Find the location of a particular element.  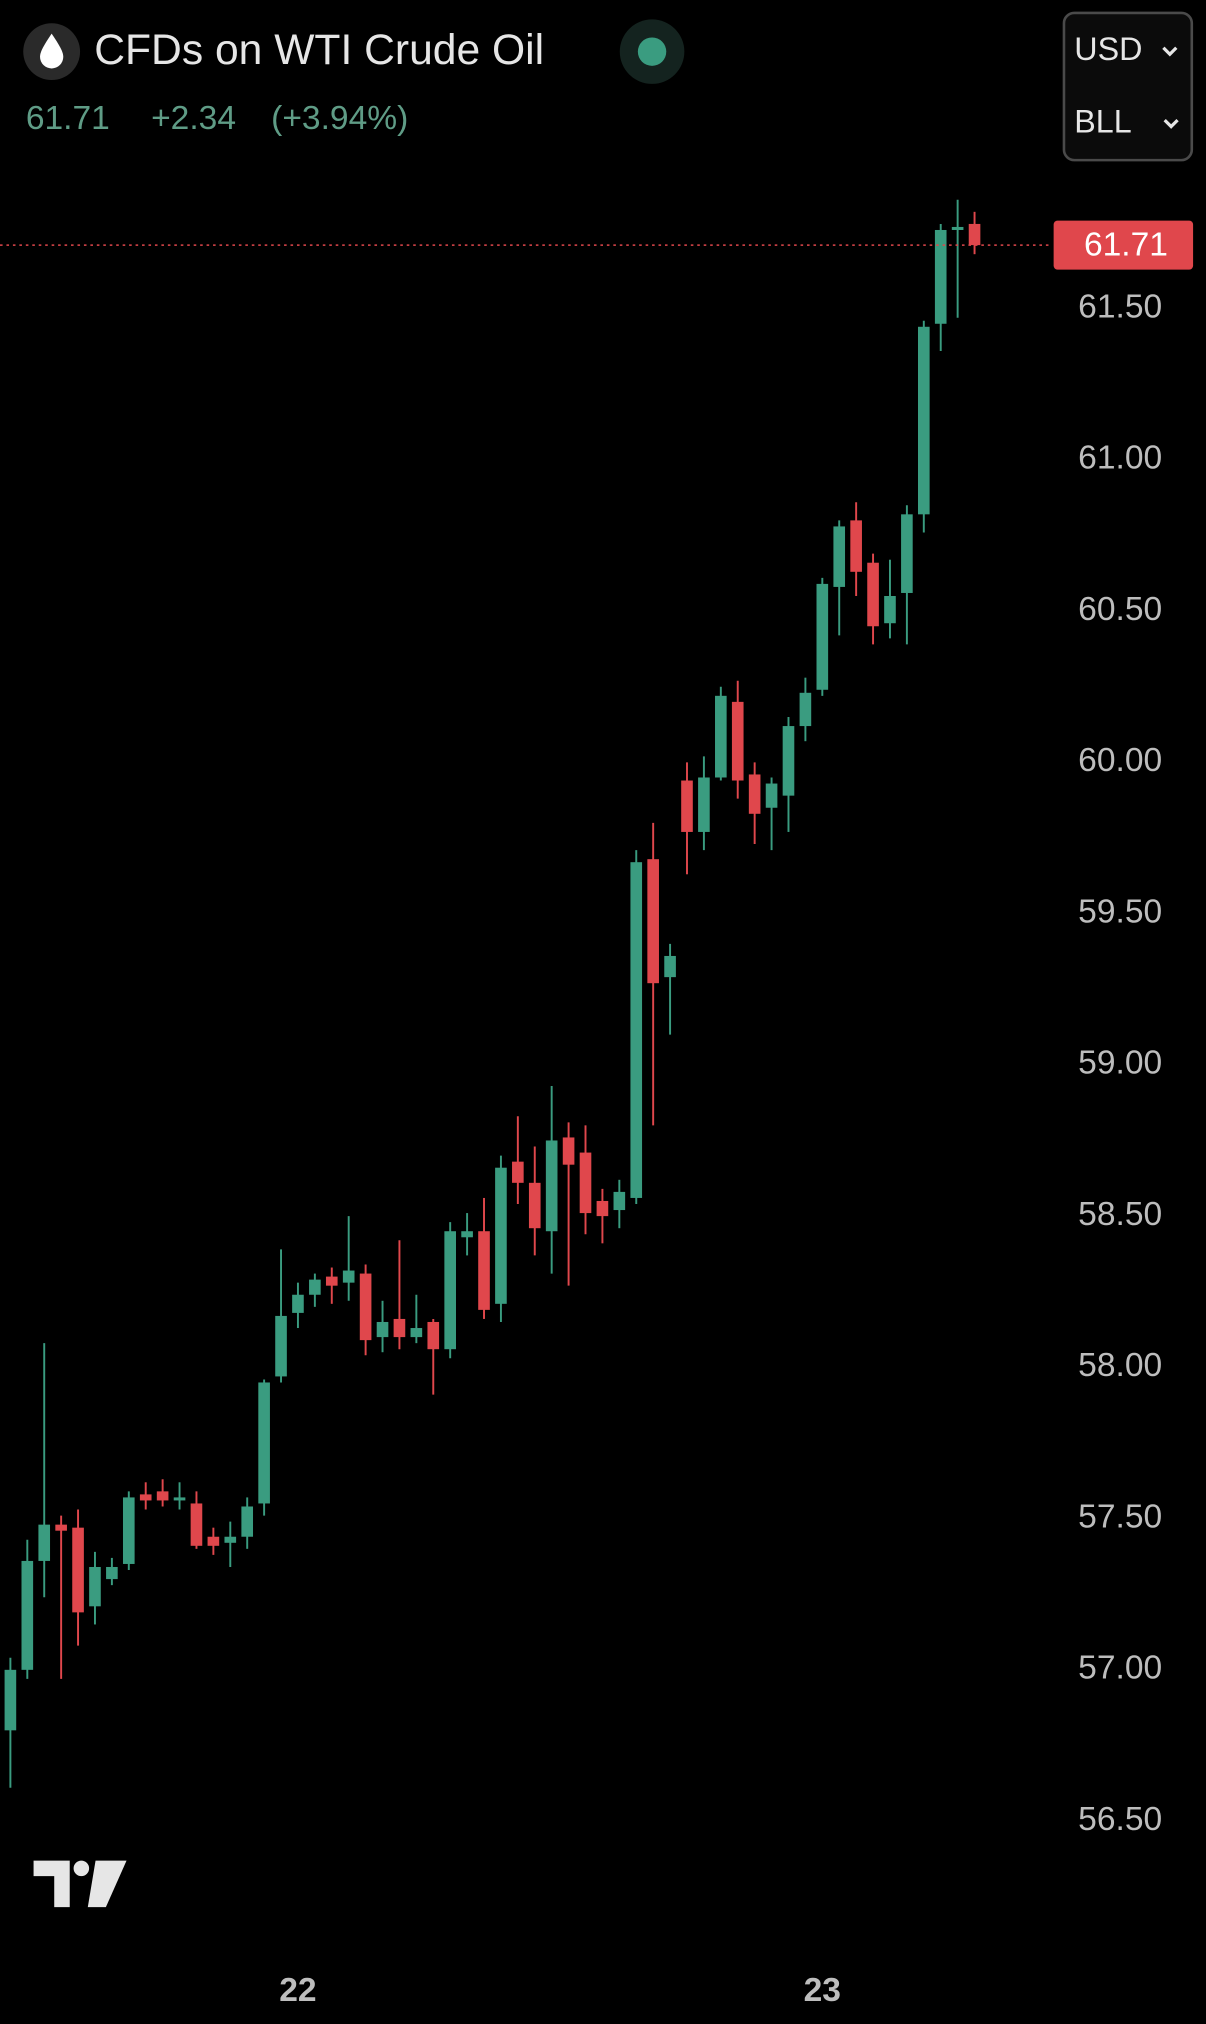

last-price-badge is located at coordinates (1123, 245).